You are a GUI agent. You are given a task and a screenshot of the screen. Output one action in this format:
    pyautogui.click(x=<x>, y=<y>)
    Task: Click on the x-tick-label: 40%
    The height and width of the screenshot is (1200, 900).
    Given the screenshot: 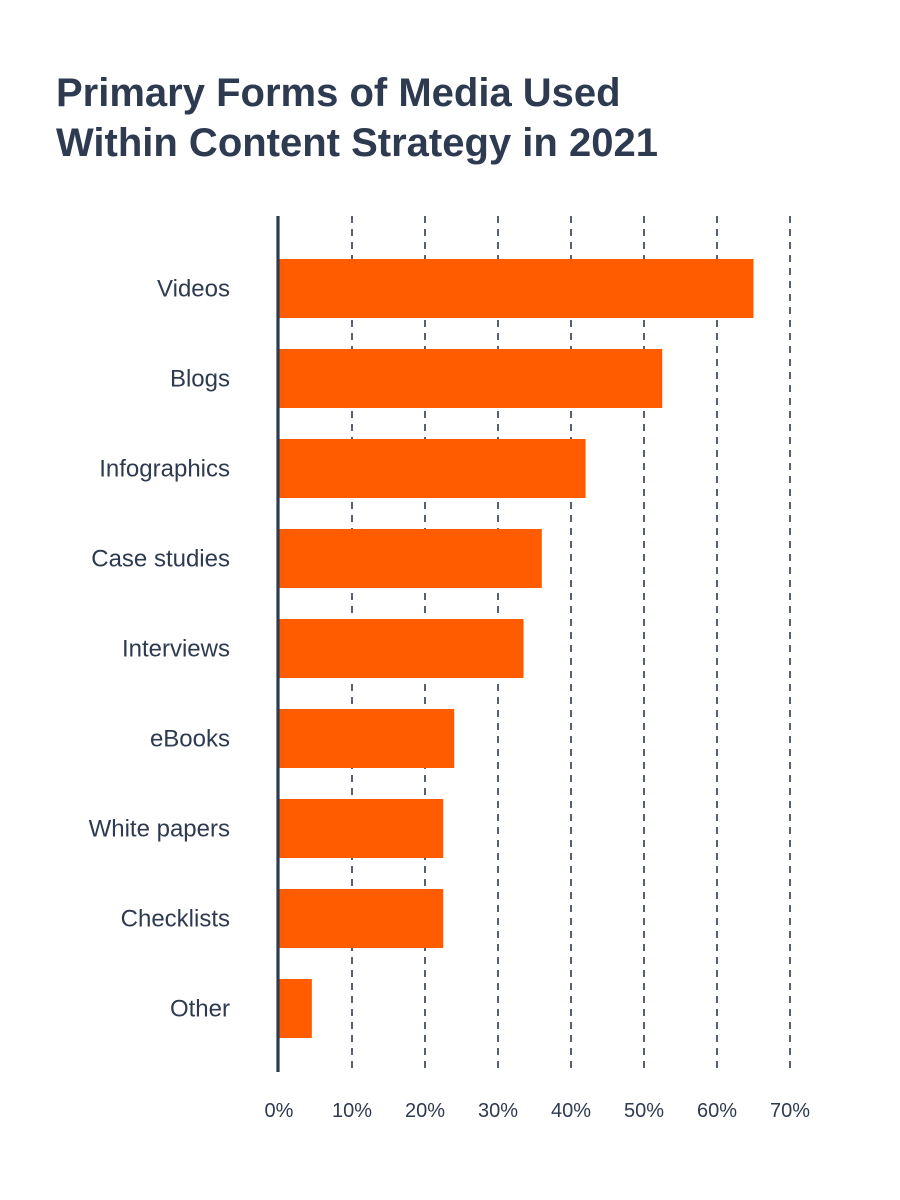 What is the action you would take?
    pyautogui.click(x=571, y=1111)
    